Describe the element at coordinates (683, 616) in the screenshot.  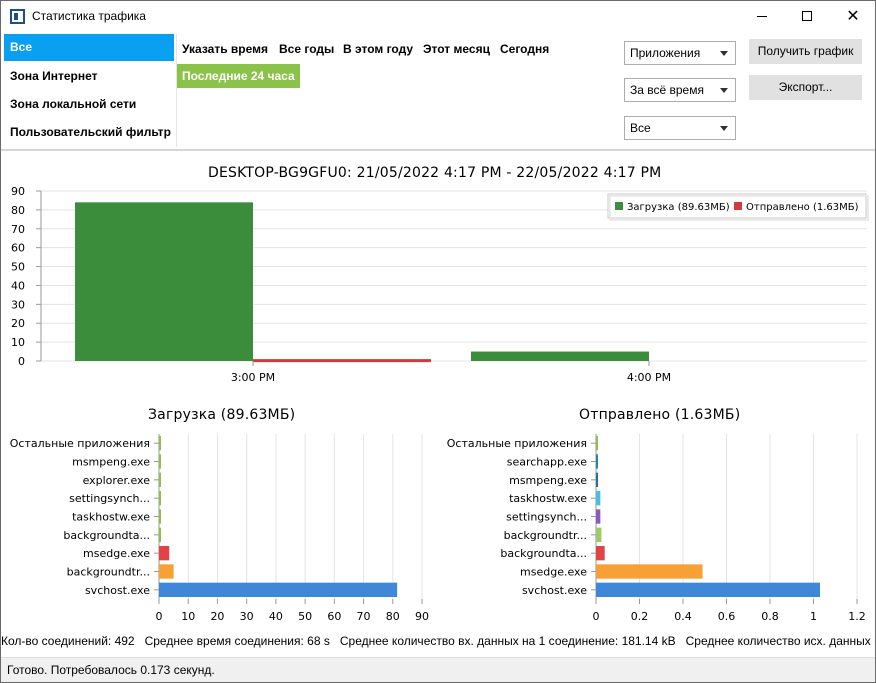
I see `x-tick-label: 0.4` at that location.